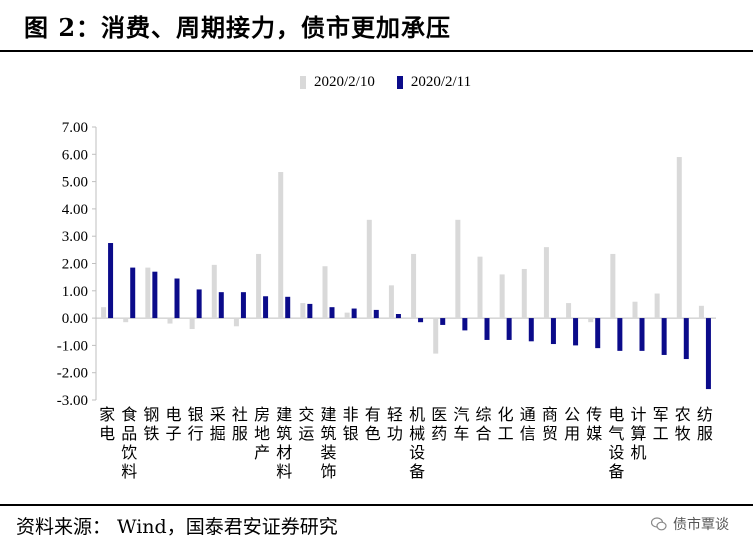 Image resolution: width=753 pixels, height=553 pixels. I want to click on figure-title: 图 2：消费、周期接力，债市更加承压, so click(238, 27).